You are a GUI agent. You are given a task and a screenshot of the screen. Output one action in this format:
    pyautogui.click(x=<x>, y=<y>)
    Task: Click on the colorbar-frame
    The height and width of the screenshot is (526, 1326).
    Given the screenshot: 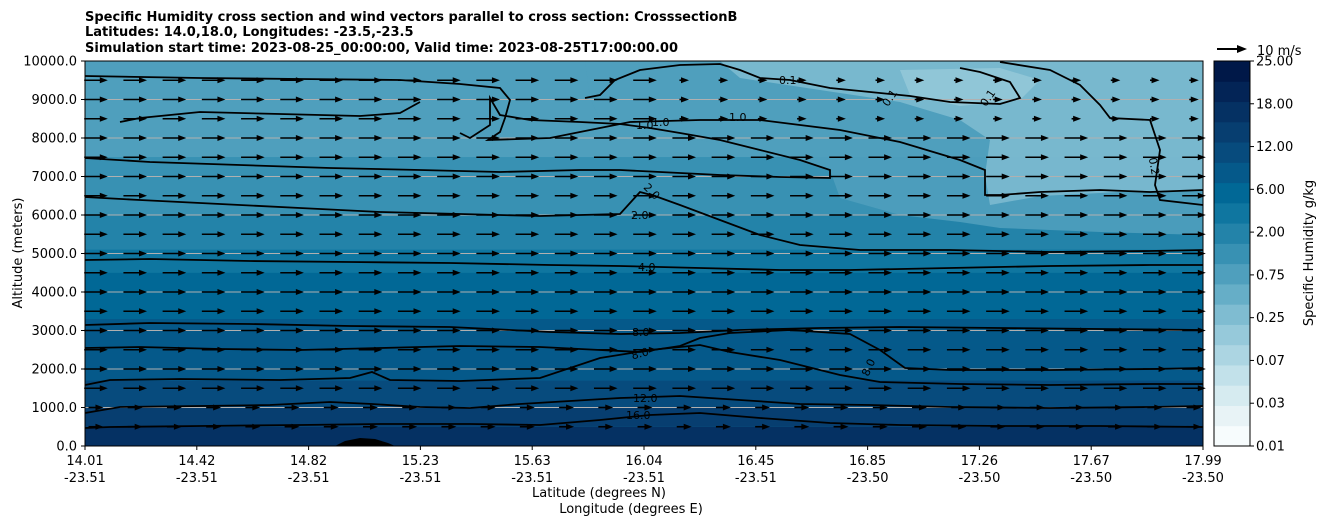 What is the action you would take?
    pyautogui.click(x=1232, y=253)
    